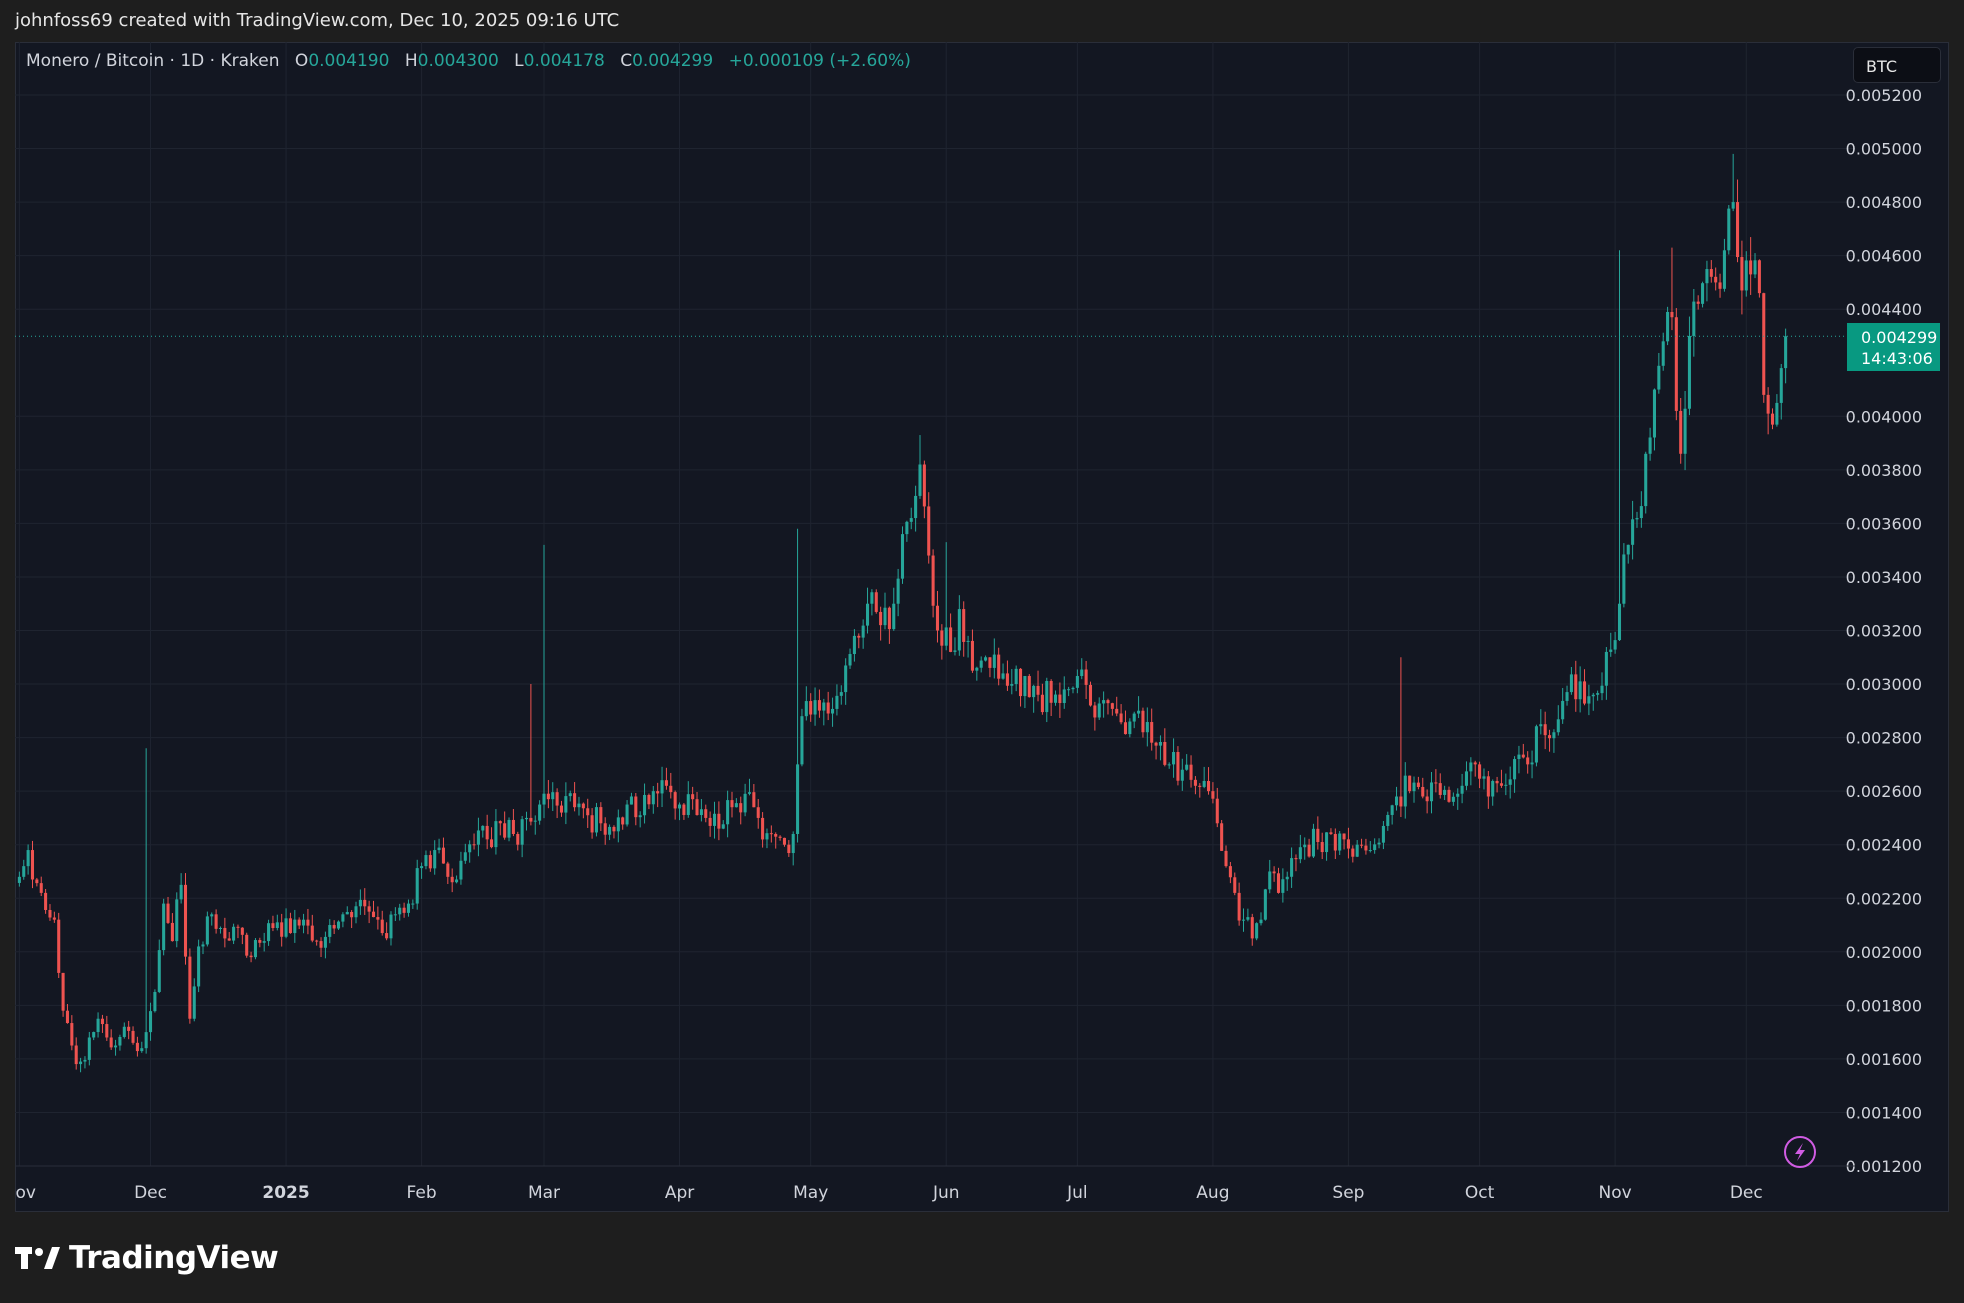  What do you see at coordinates (147, 1258) in the screenshot?
I see `tradingview-logo: TradingView` at bounding box center [147, 1258].